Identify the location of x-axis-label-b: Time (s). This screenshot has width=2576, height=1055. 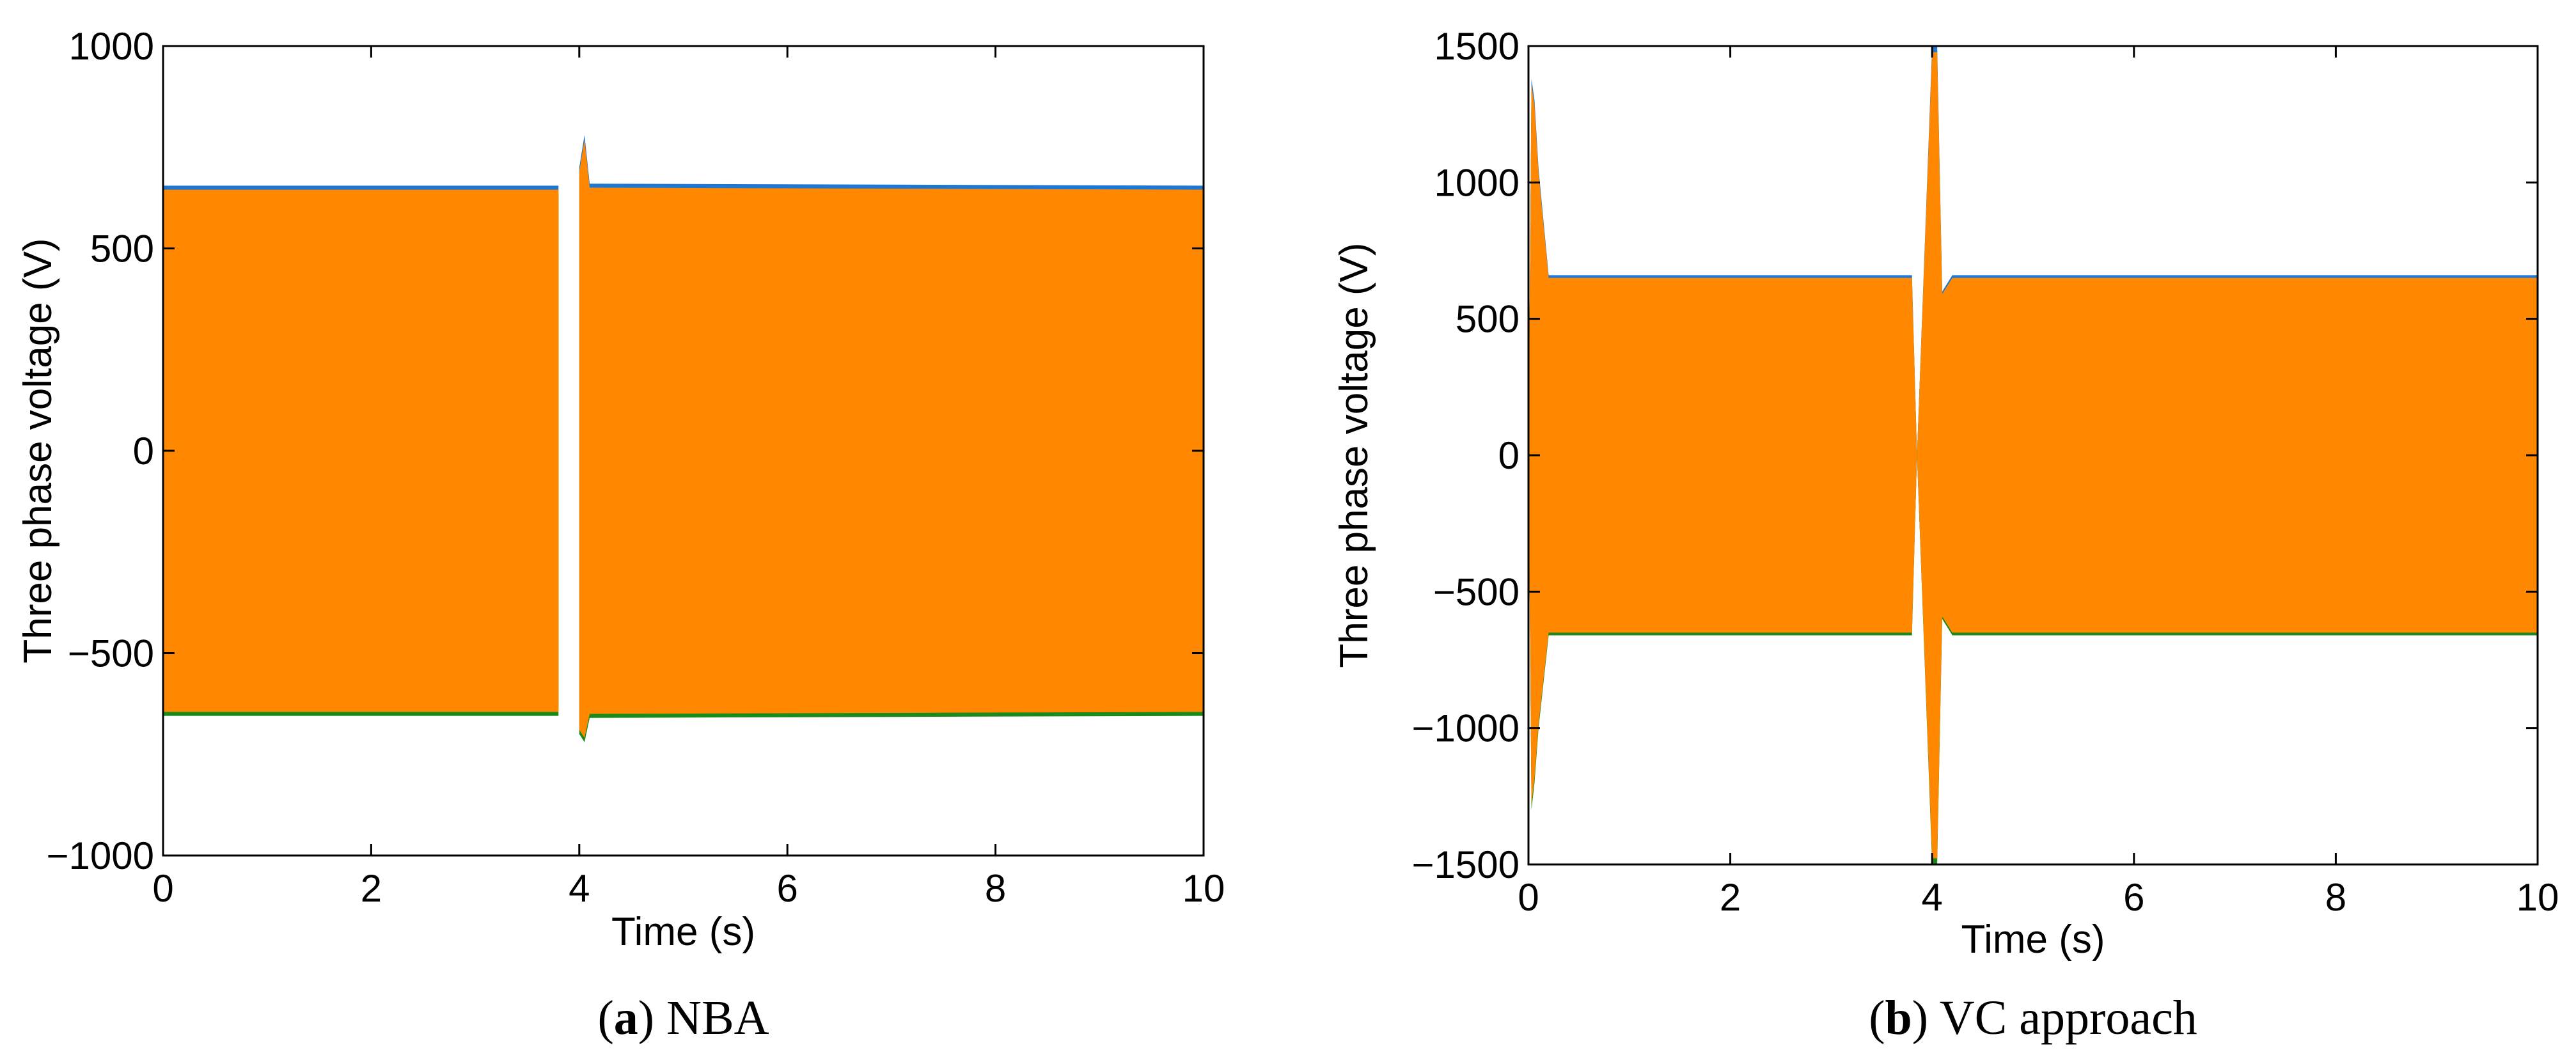
(2033, 940).